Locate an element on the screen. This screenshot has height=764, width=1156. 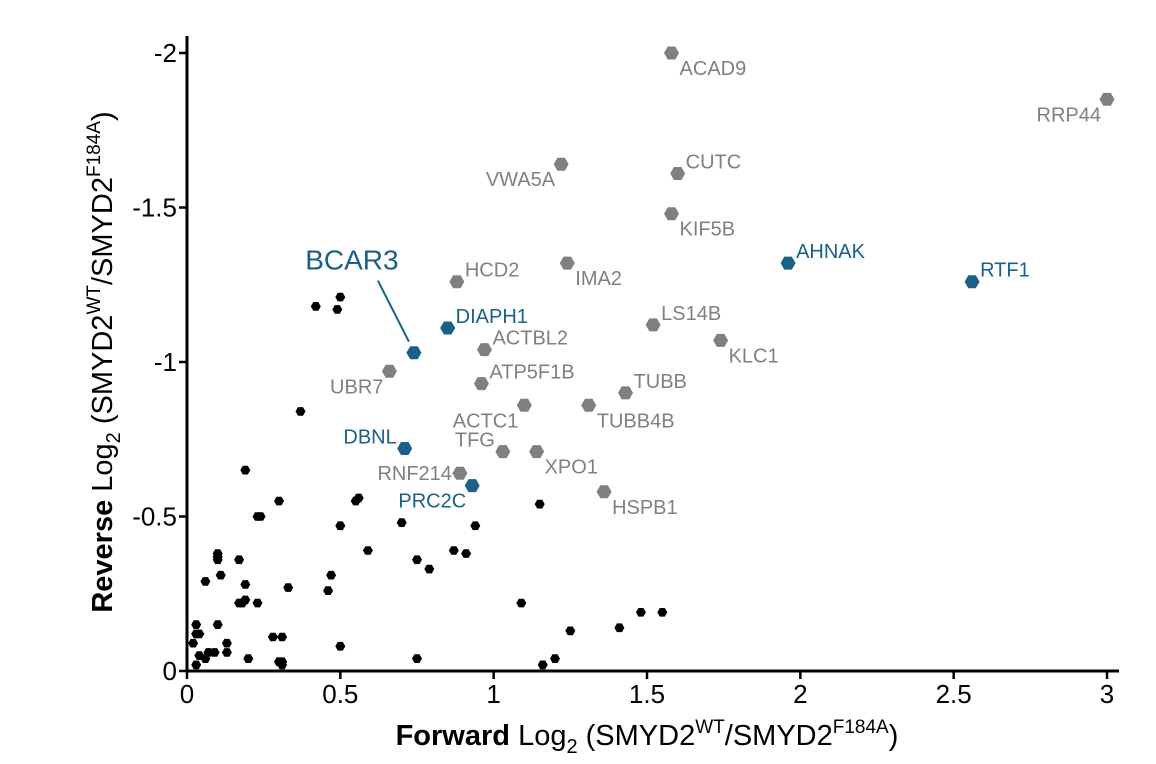
point-actc1 is located at coordinates (524, 405).